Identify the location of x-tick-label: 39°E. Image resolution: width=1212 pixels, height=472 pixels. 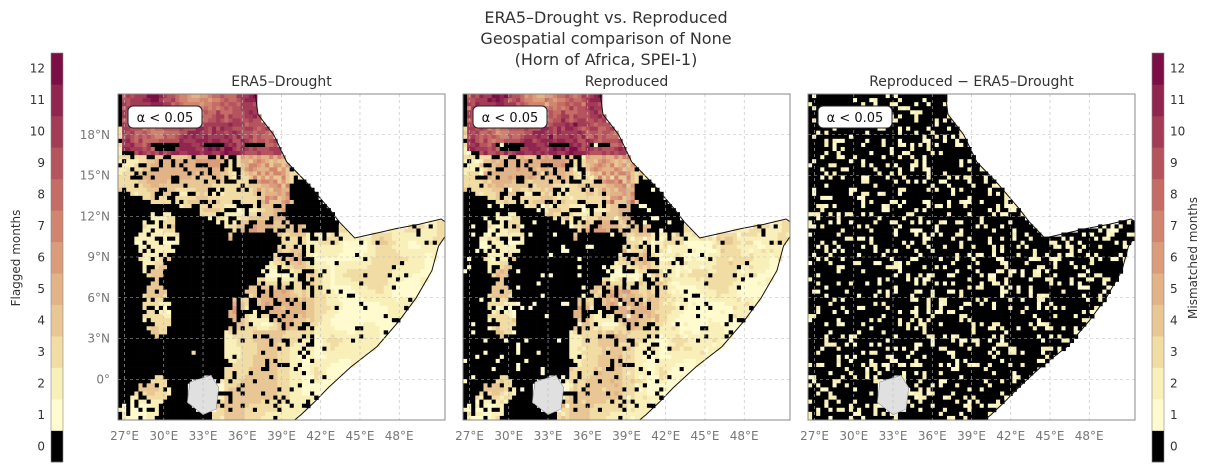
(281, 436).